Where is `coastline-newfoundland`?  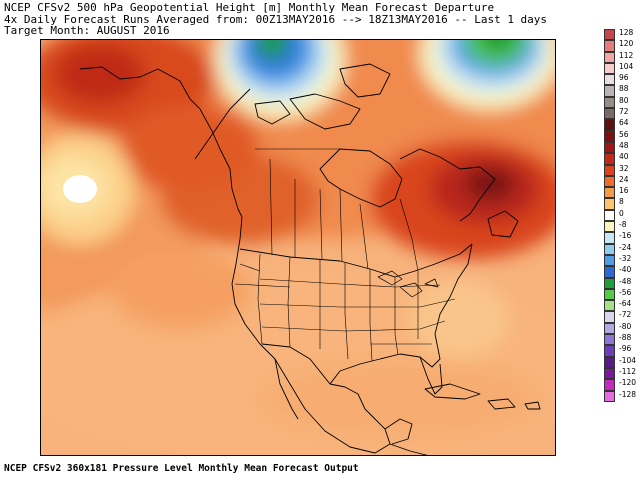
coastline-newfoundland is located at coordinates (503, 224).